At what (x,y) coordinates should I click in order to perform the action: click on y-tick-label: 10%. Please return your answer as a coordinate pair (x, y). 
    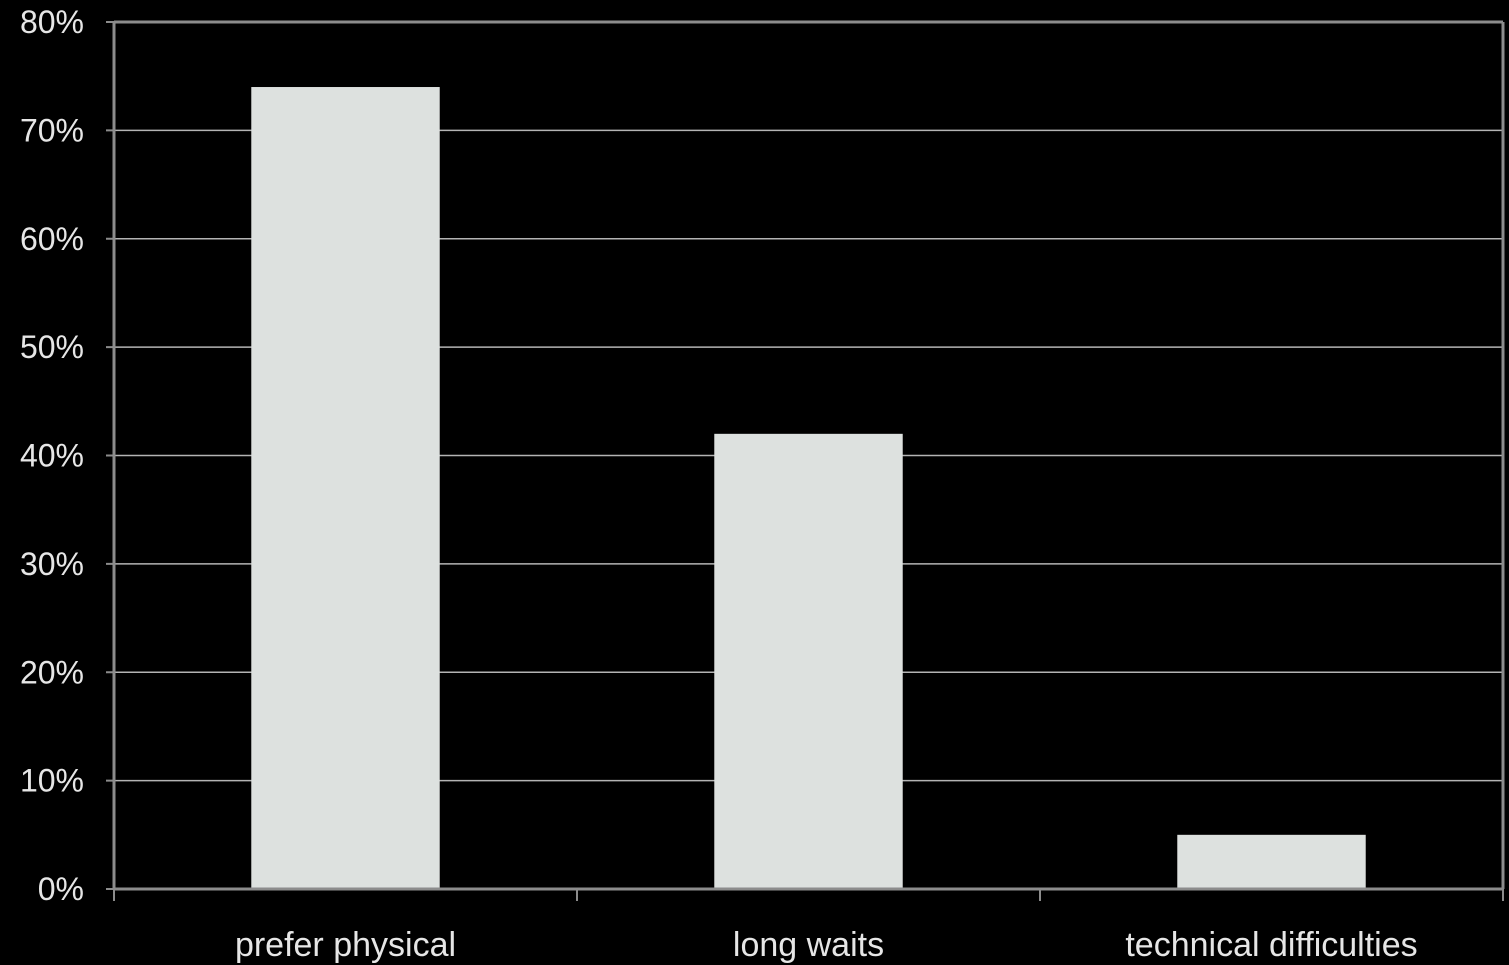
    Looking at the image, I should click on (52, 781).